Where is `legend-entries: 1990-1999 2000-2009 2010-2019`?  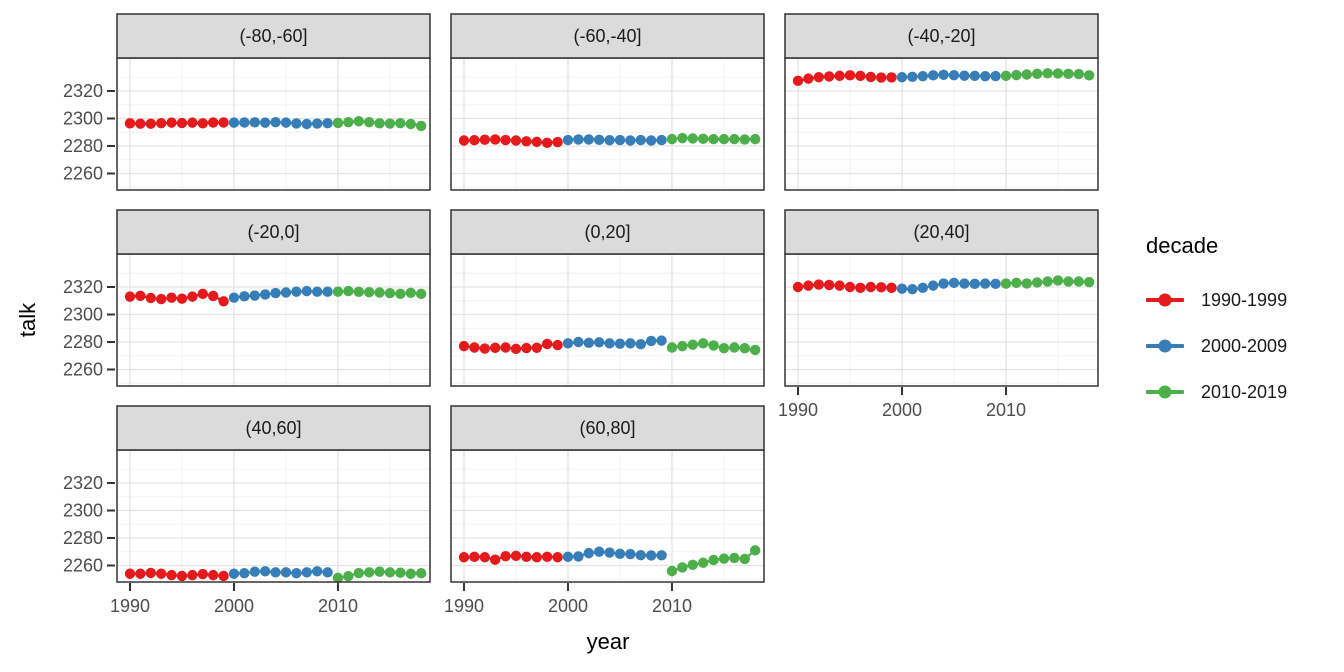
legend-entries: 1990-1999 2000-2009 2010-2019 is located at coordinates (1216, 346).